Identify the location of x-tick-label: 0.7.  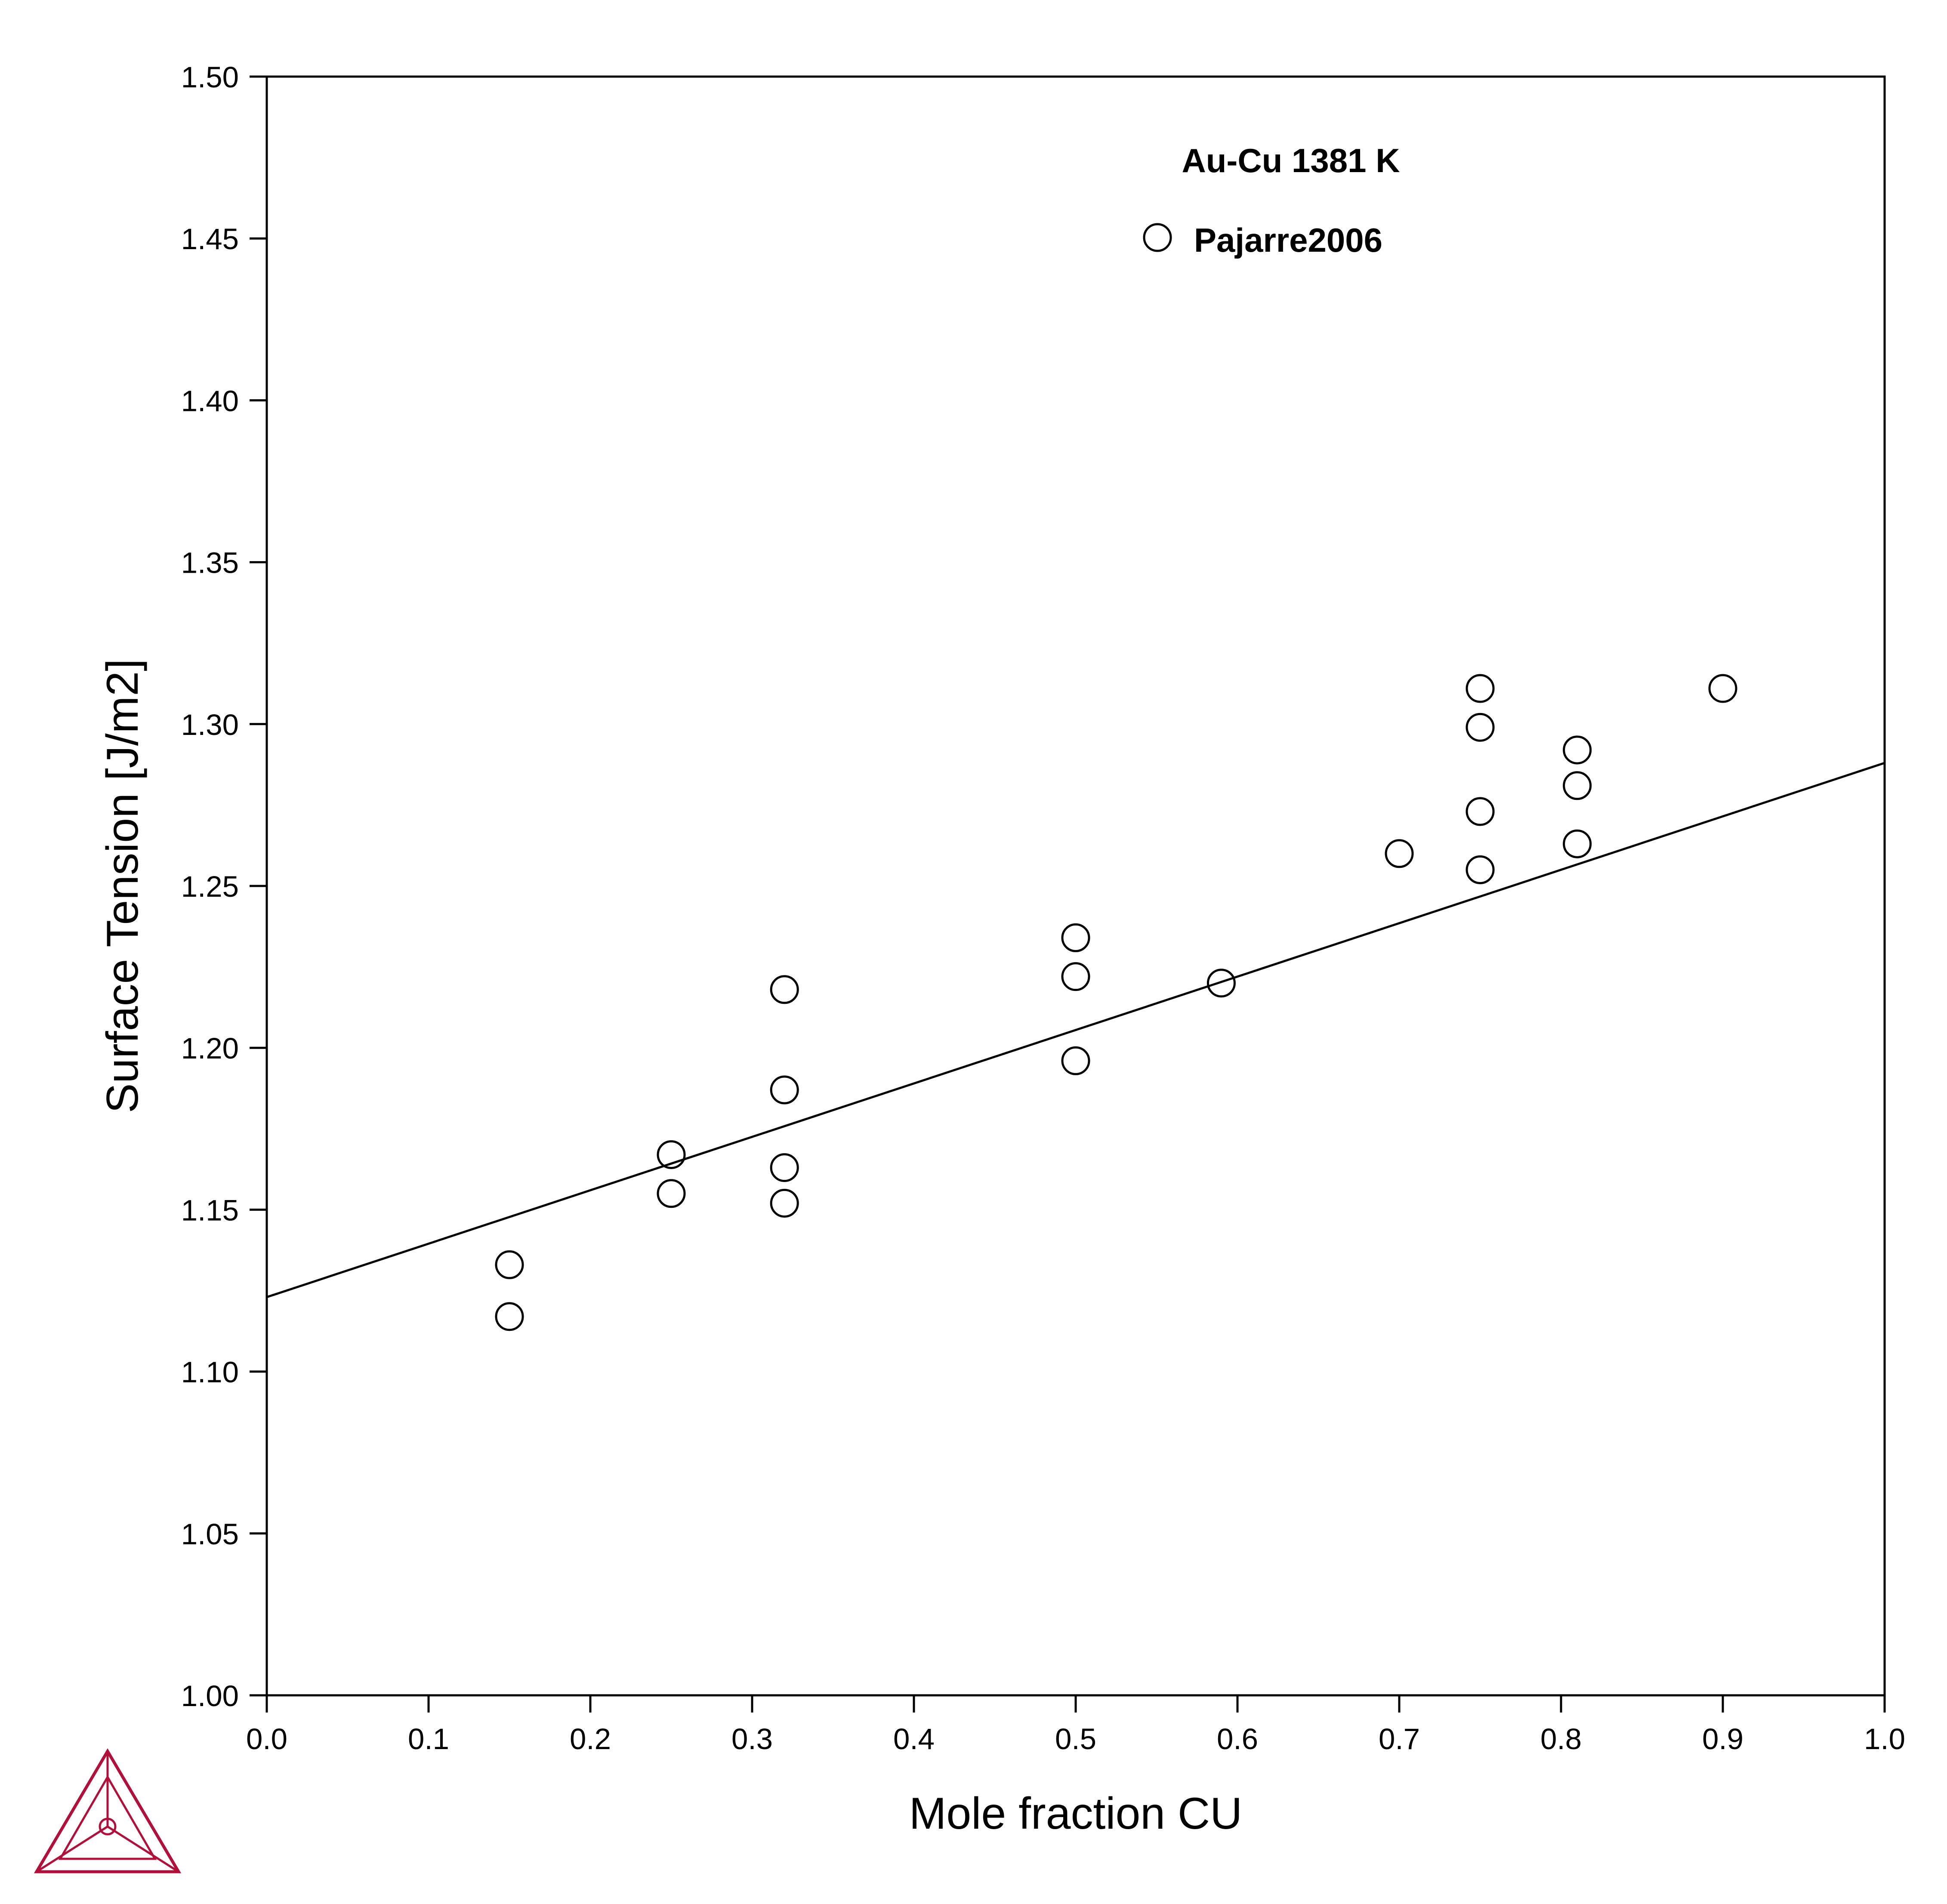
(1399, 1739).